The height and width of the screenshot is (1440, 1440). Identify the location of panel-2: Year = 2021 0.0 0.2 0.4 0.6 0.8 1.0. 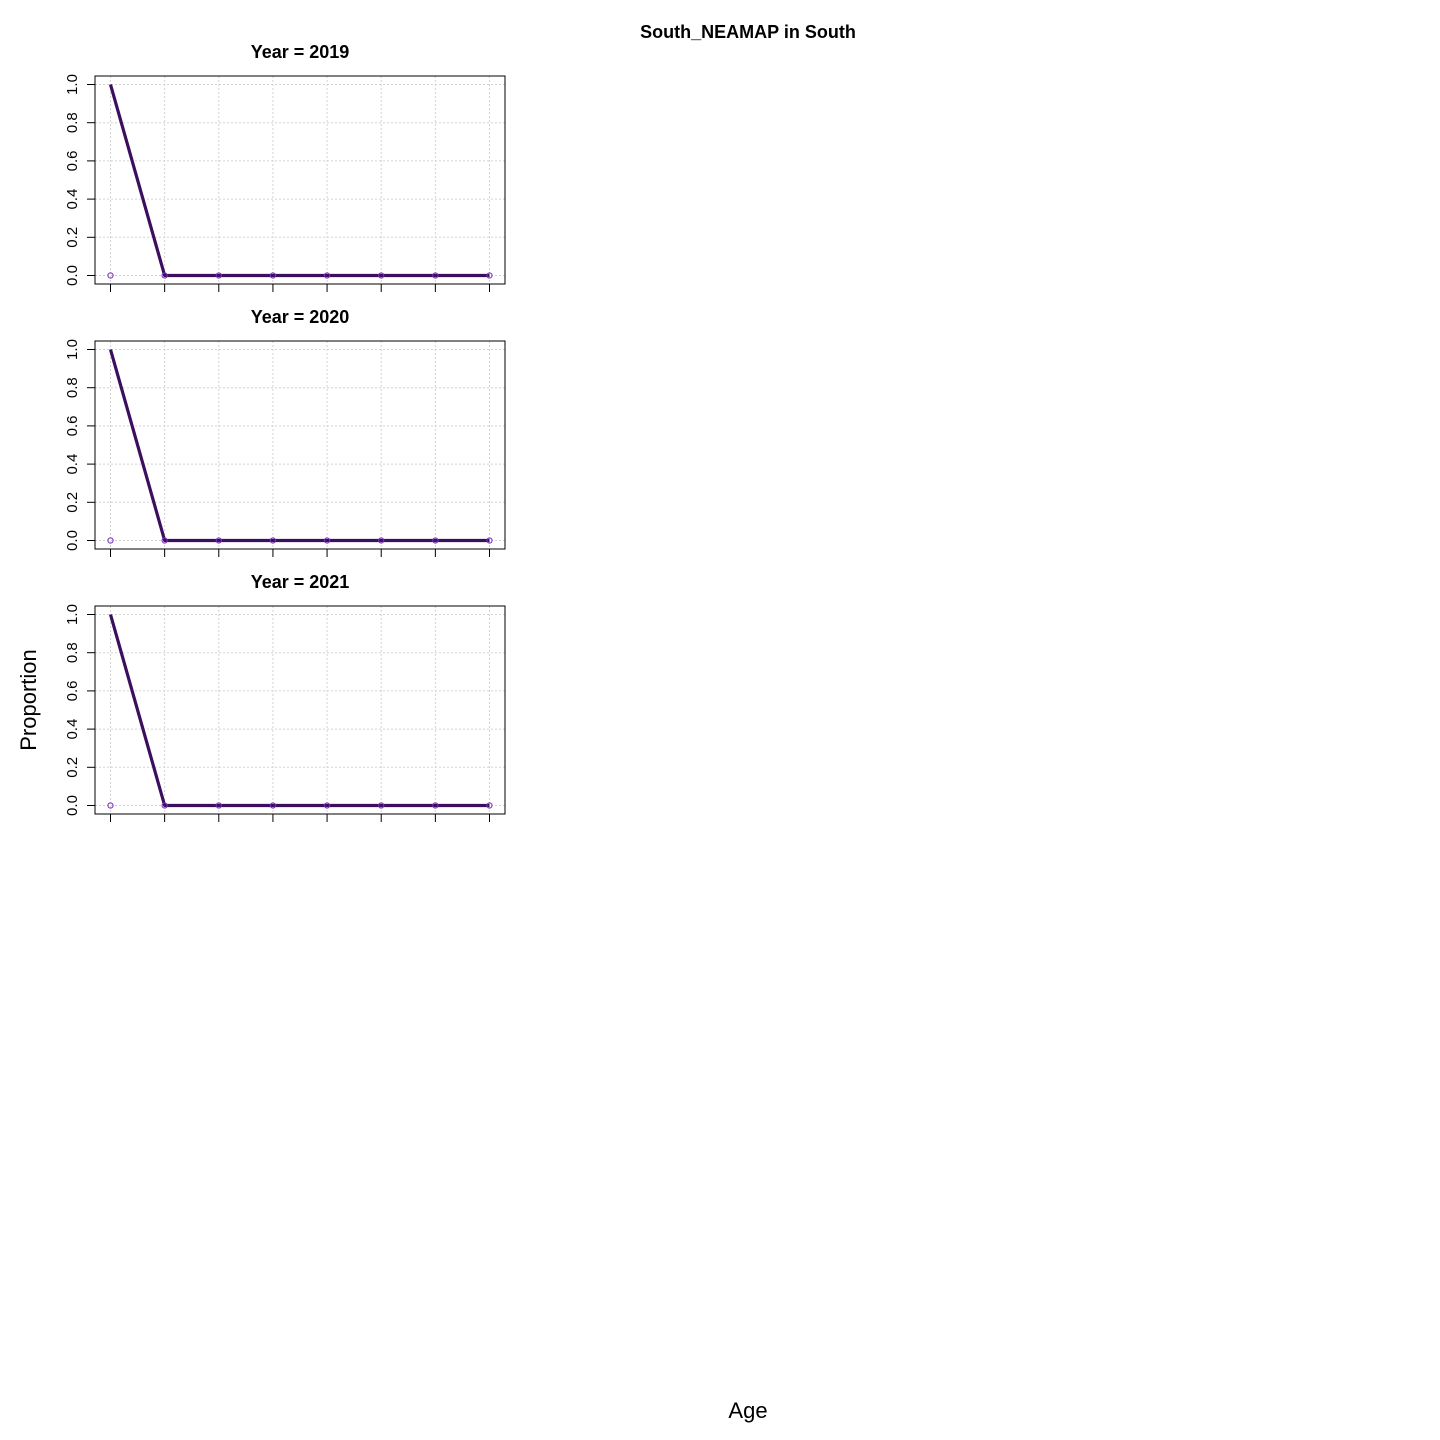
(285, 697).